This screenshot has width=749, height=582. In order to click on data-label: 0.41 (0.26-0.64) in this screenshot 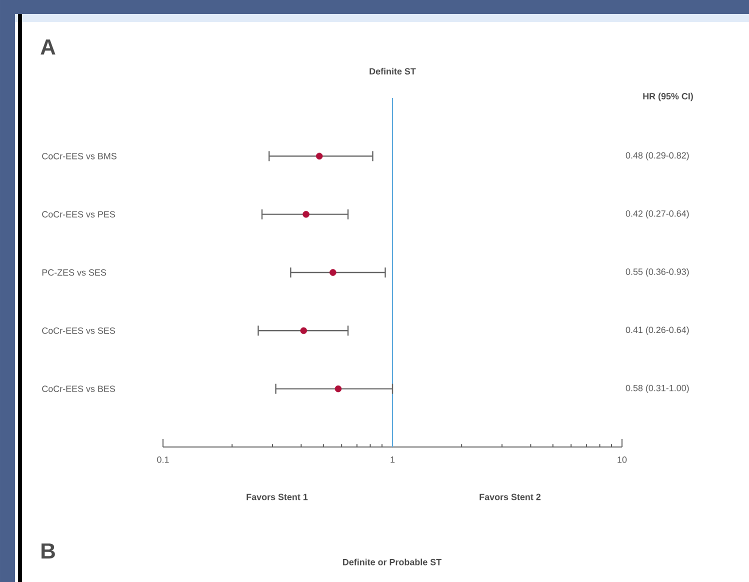, I will do `click(657, 330)`.